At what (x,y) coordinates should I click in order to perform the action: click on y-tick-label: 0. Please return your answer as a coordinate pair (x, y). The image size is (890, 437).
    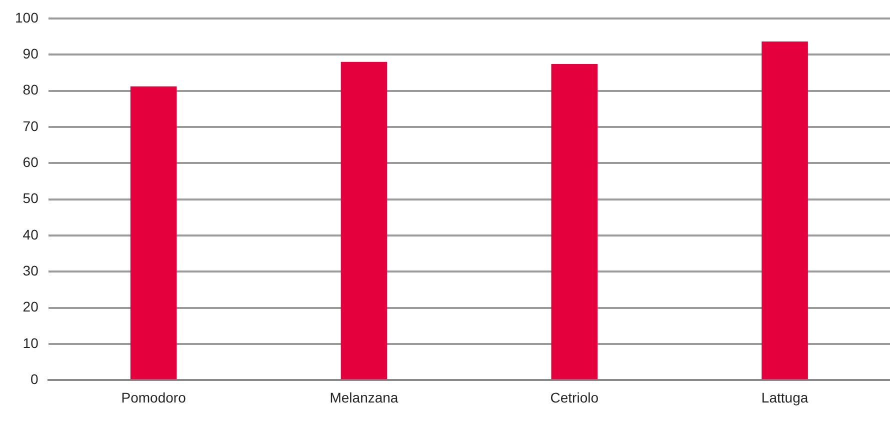
    Looking at the image, I should click on (34, 379).